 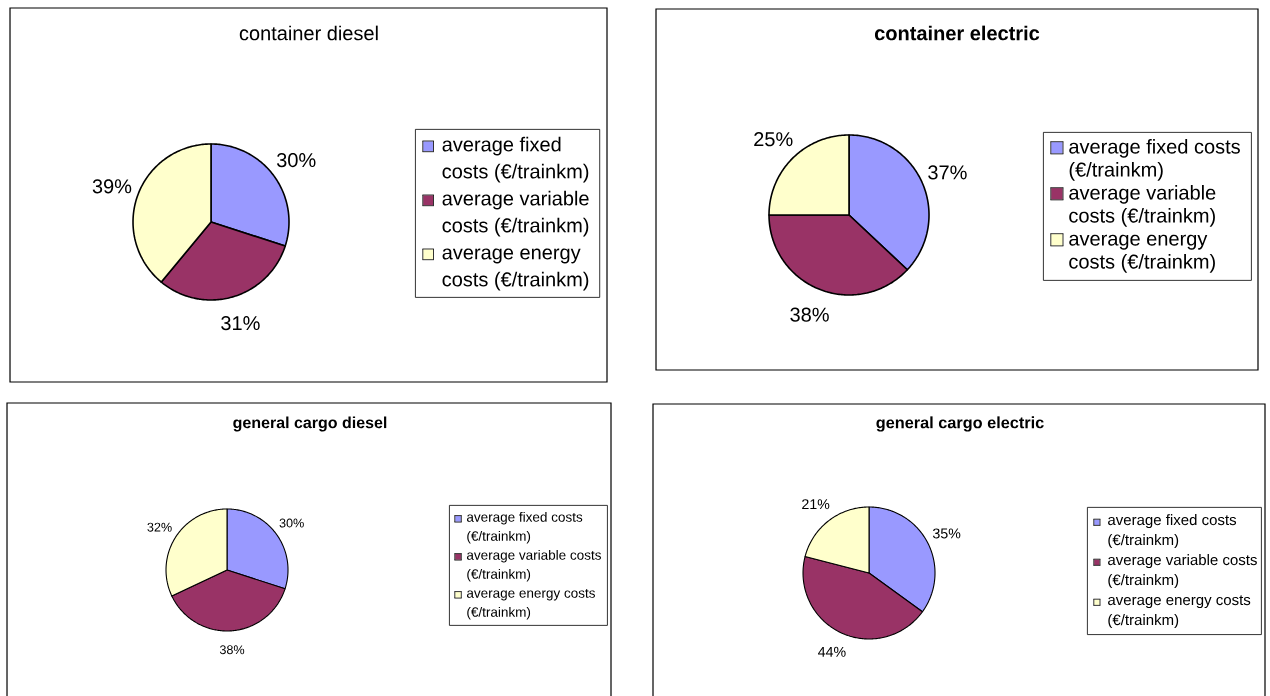 What do you see at coordinates (310, 424) in the screenshot?
I see `chart-title: general cargo diesel` at bounding box center [310, 424].